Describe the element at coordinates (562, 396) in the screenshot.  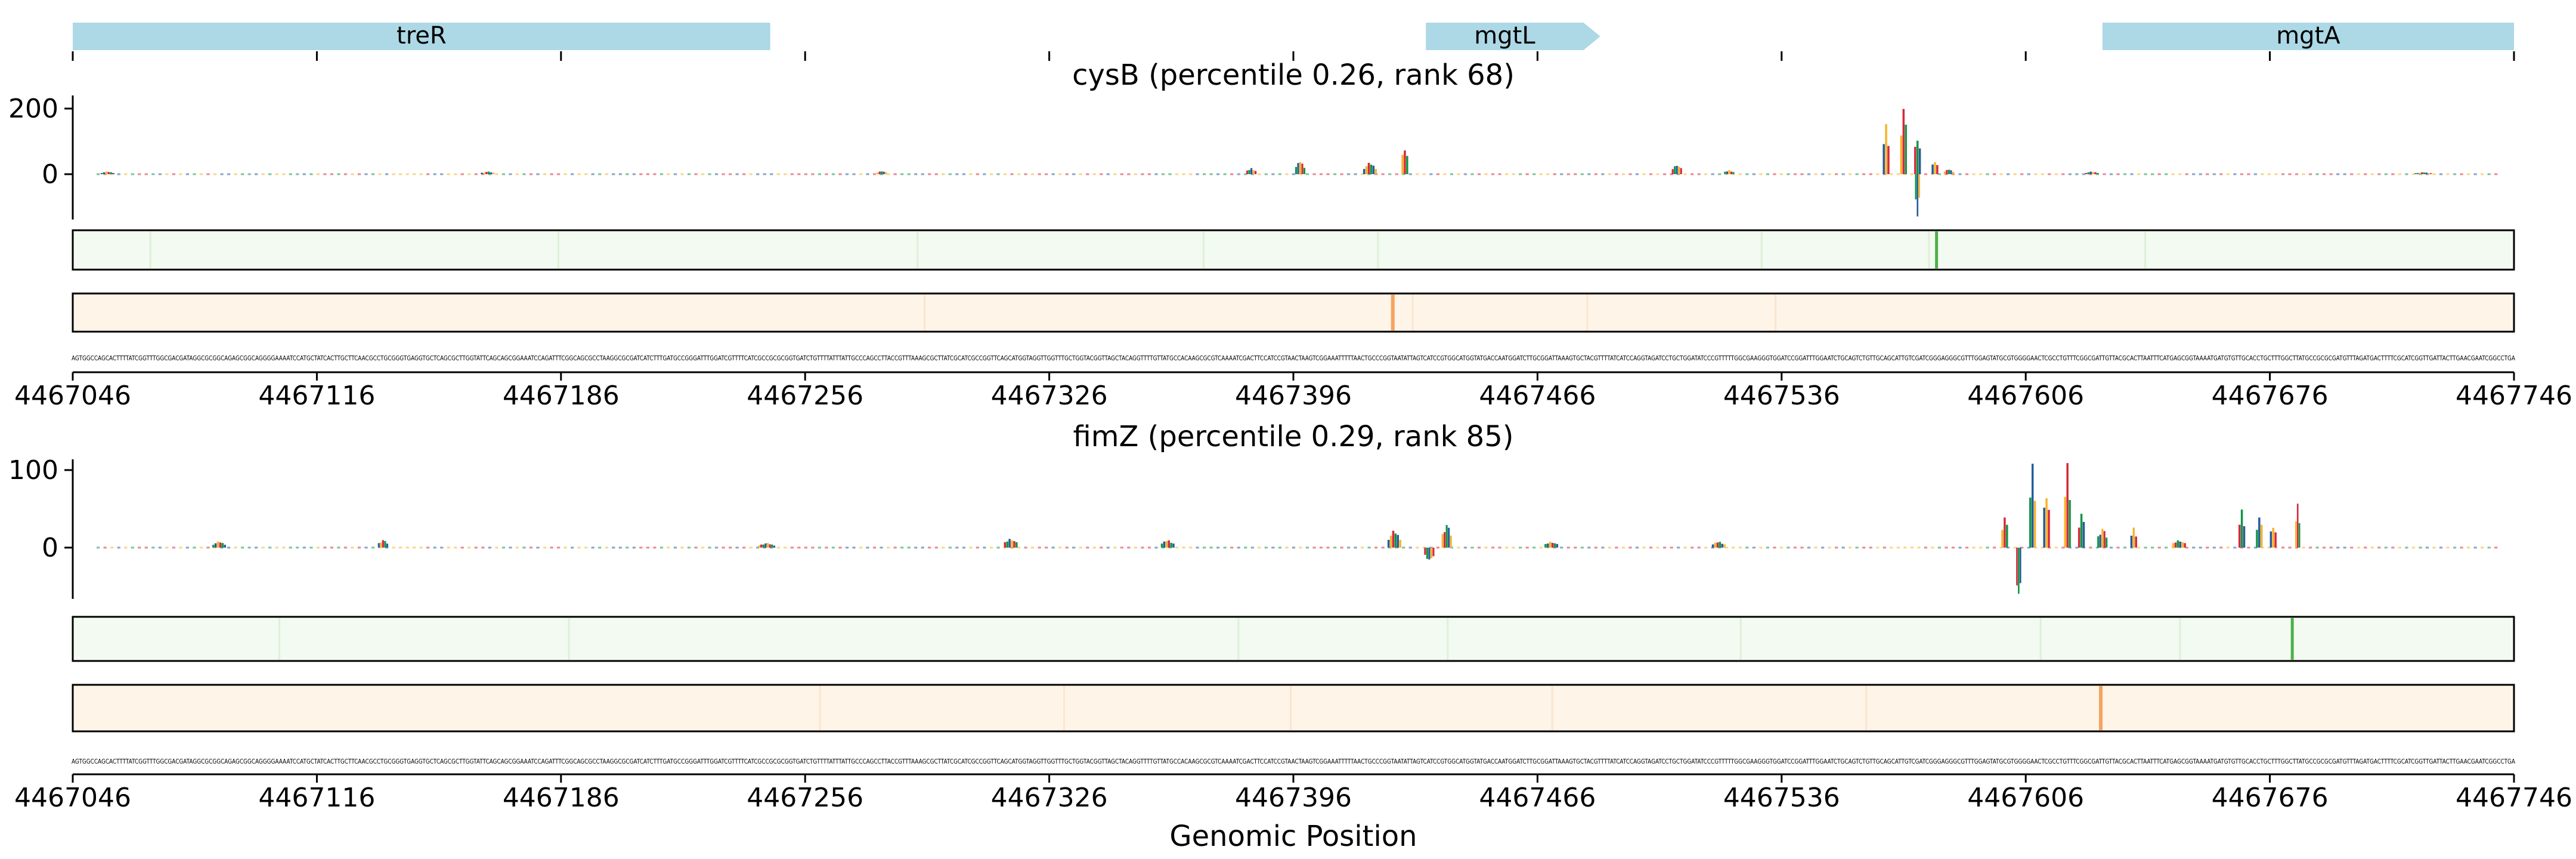
I see `x-tick-label: 4467186` at that location.